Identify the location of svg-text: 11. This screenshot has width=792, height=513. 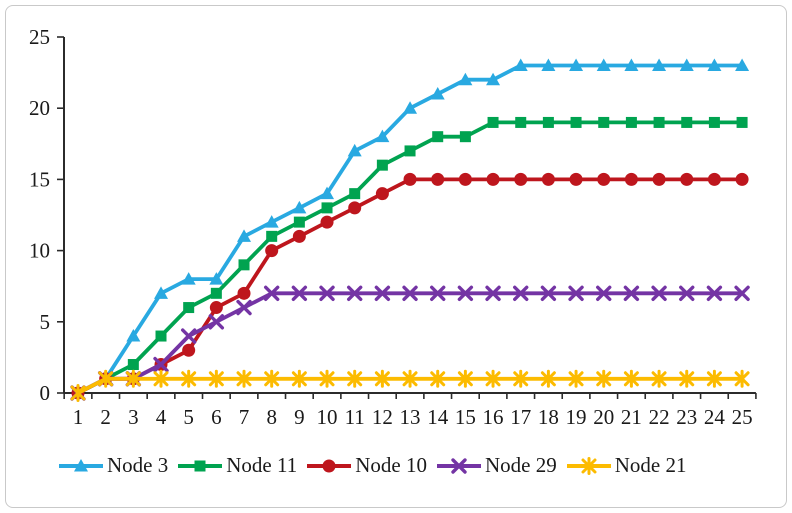
(355, 417).